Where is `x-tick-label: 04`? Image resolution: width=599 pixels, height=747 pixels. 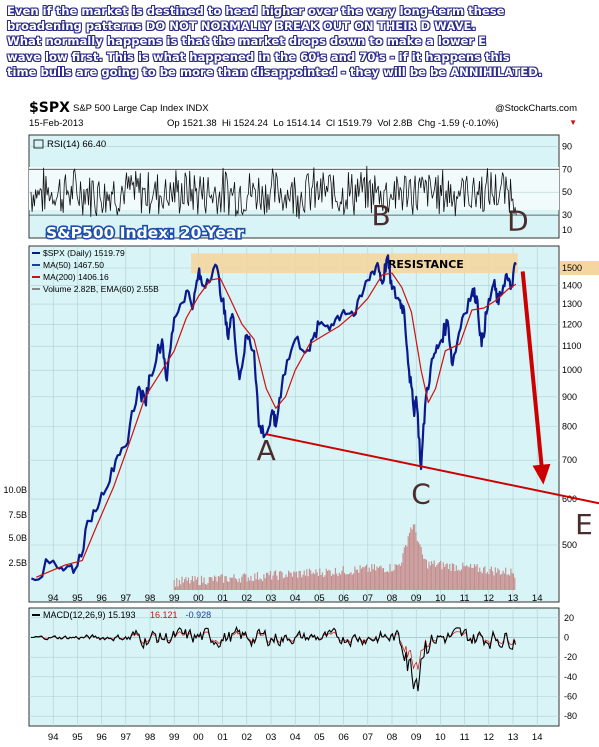
x-tick-label: 04 is located at coordinates (295, 737).